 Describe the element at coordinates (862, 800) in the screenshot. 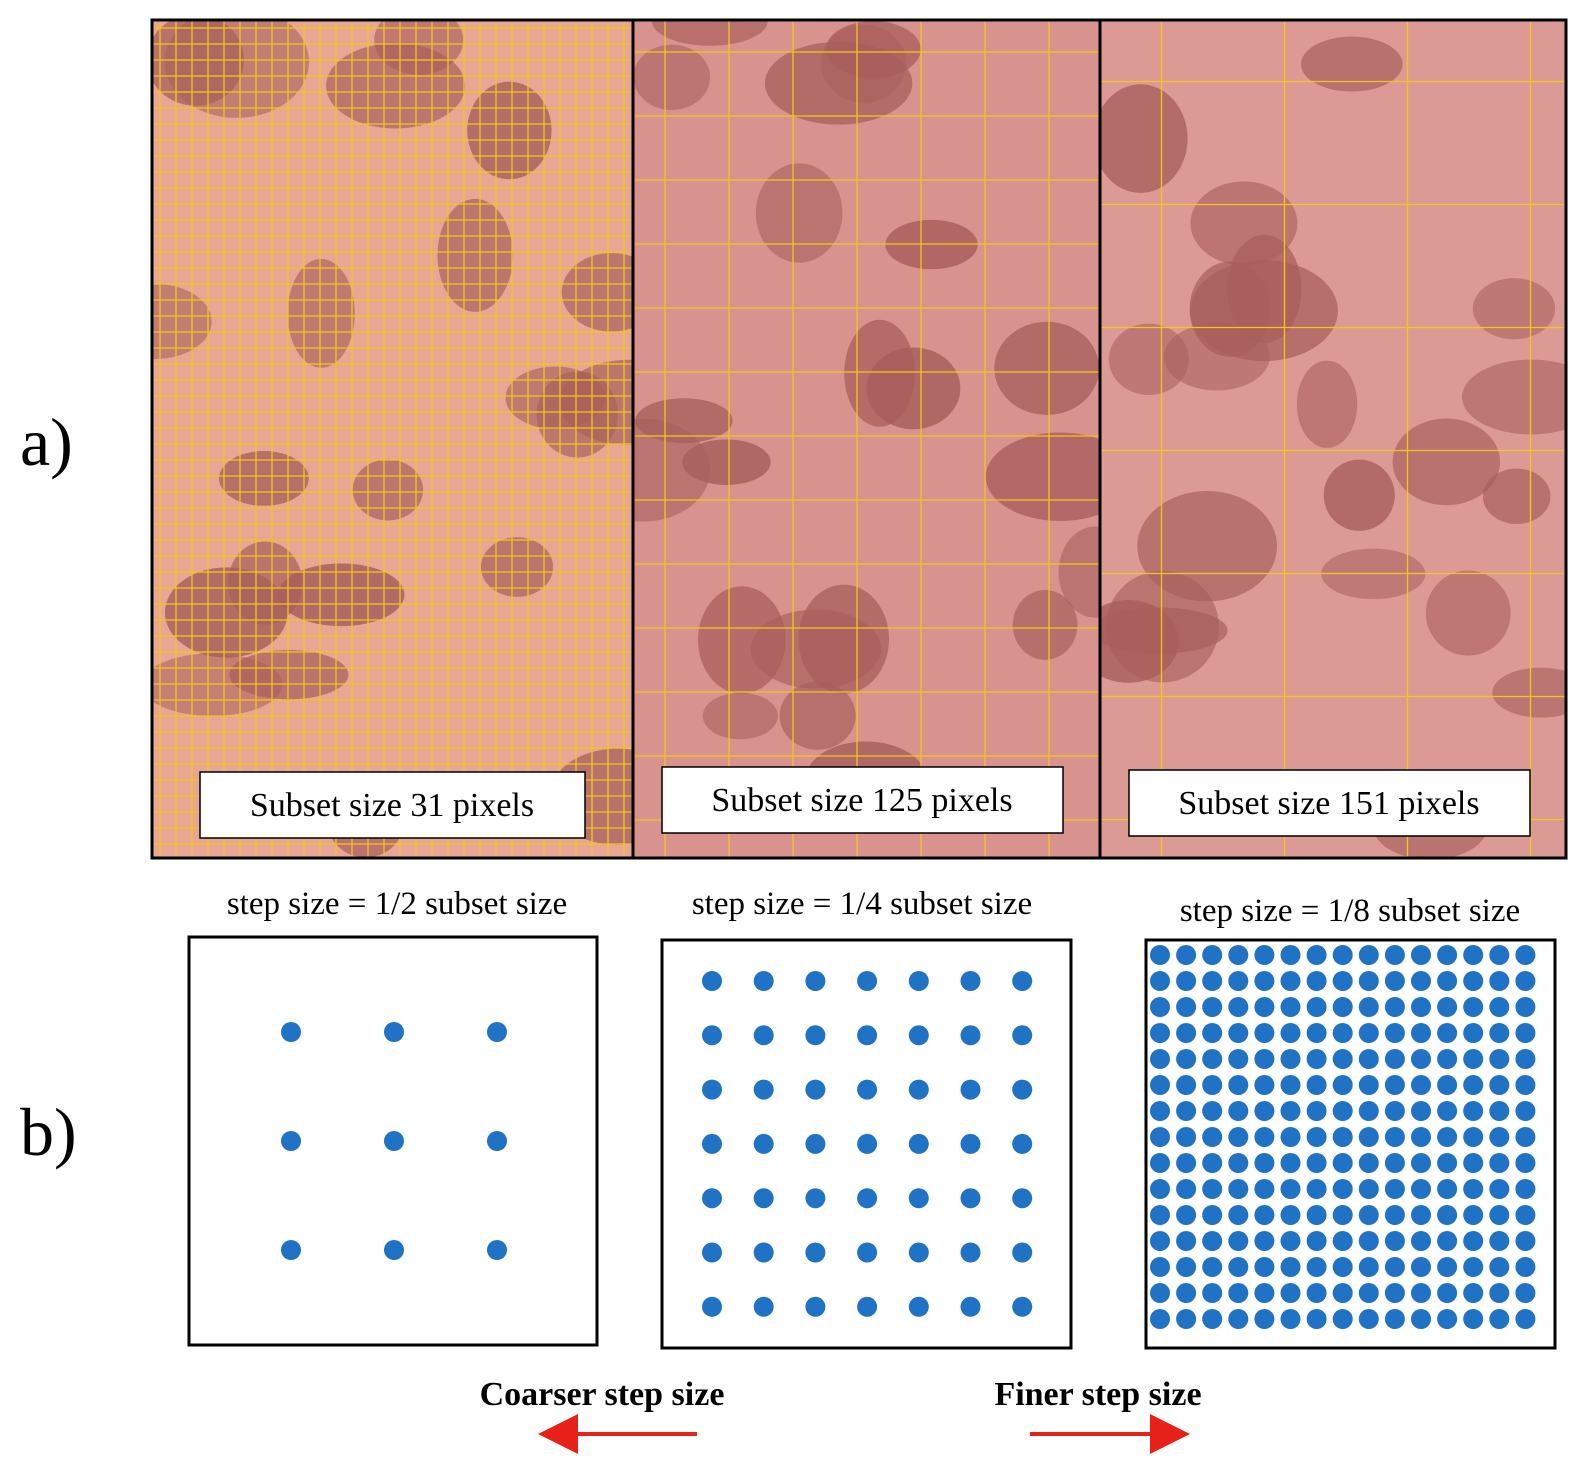

I see `label-box` at that location.